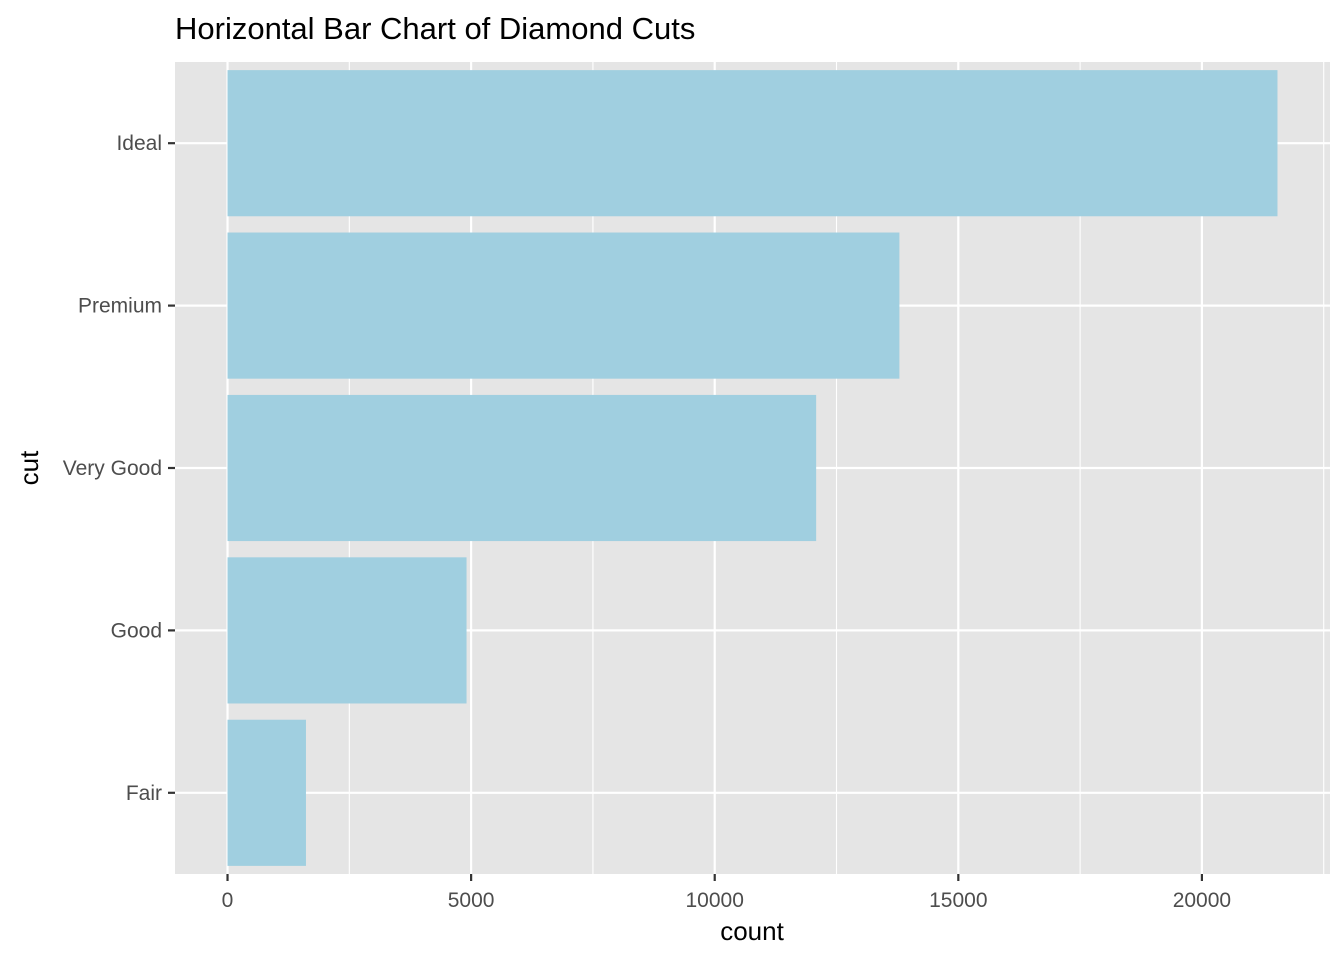  What do you see at coordinates (266, 792) in the screenshot?
I see `bar-fair` at bounding box center [266, 792].